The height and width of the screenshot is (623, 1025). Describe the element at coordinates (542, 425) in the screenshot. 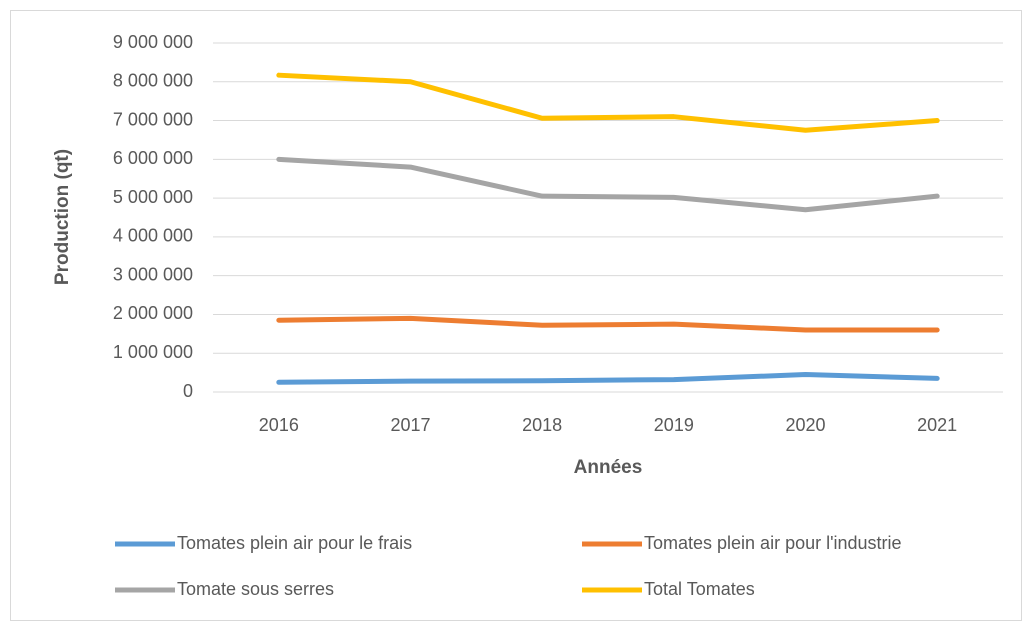

I see `x-tick-label: 2018` at that location.